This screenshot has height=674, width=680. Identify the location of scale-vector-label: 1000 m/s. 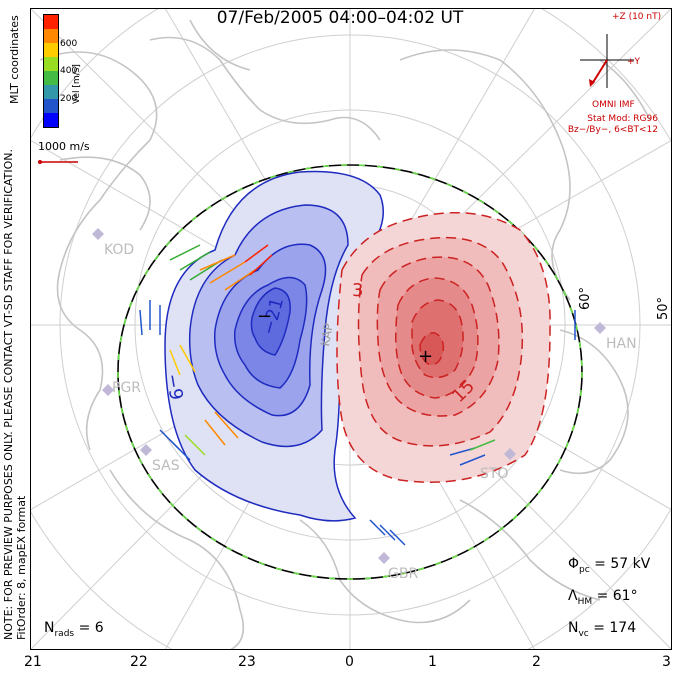
(64, 146).